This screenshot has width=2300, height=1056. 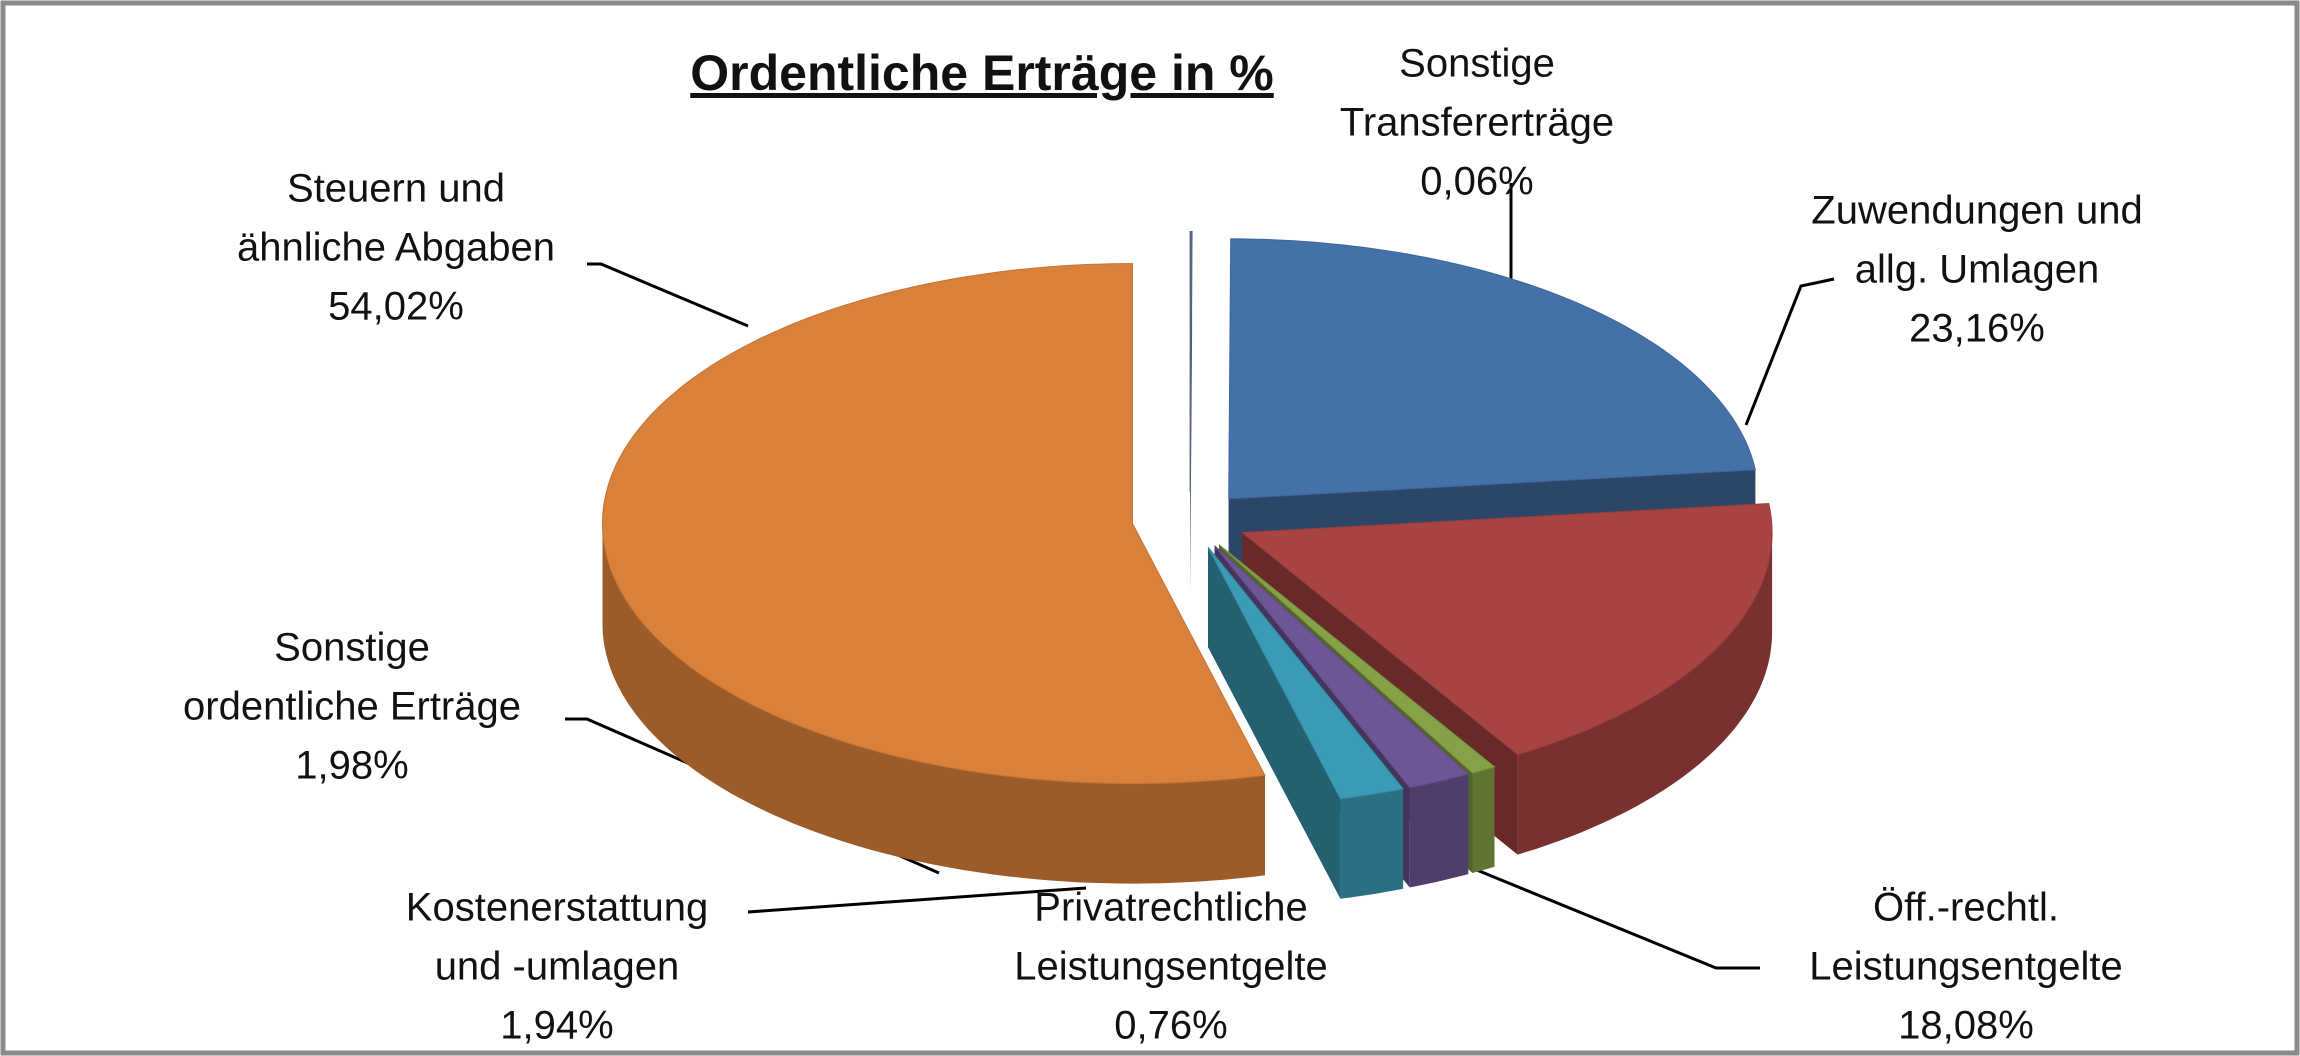 What do you see at coordinates (557, 908) in the screenshot?
I see `data-label-name: Kostenerstattung` at bounding box center [557, 908].